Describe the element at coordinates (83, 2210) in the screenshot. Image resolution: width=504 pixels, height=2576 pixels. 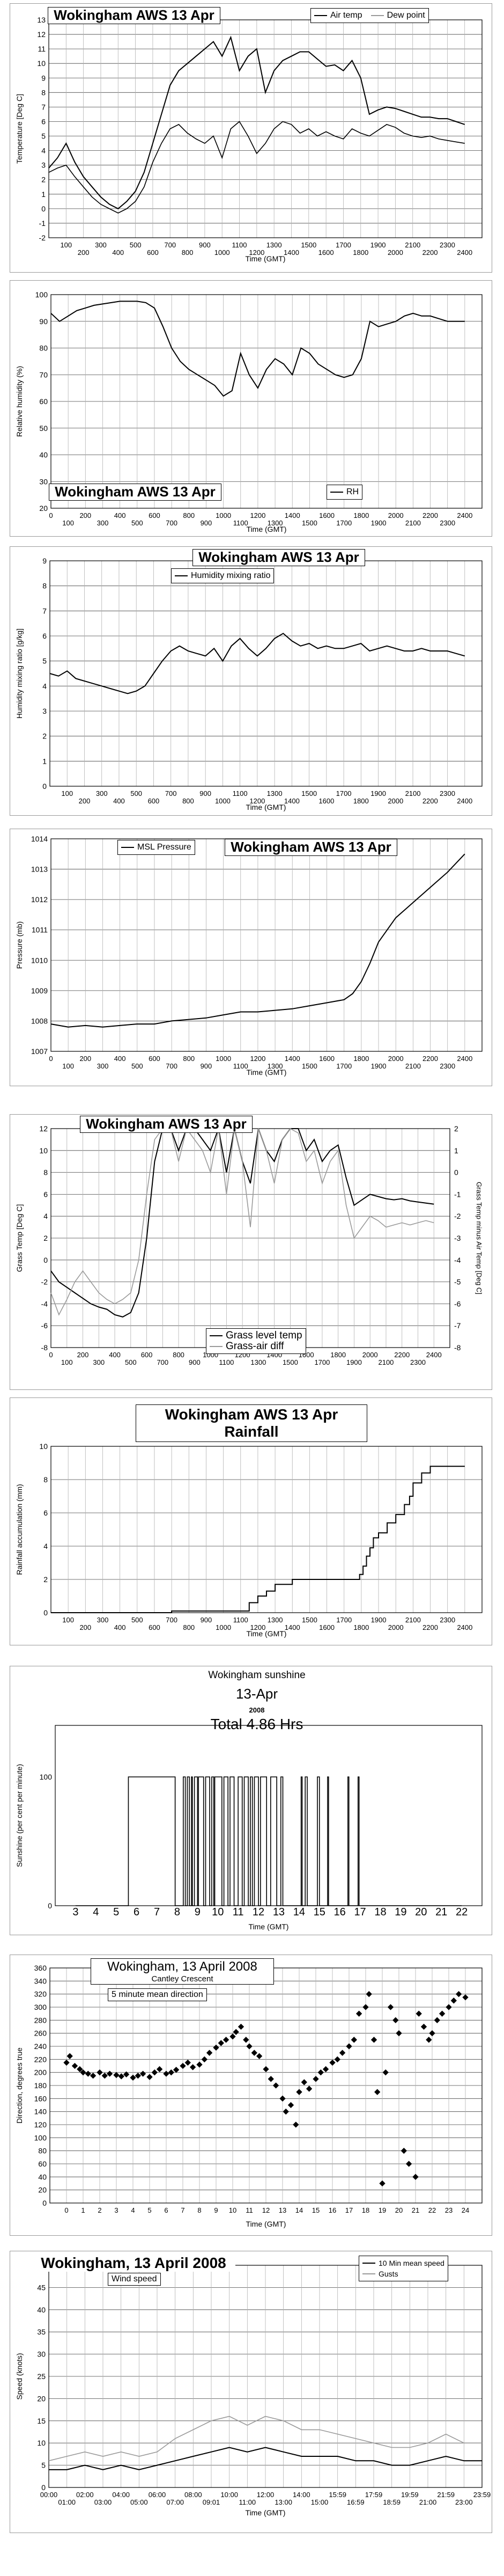
I see `x-tick-label: 1` at that location.